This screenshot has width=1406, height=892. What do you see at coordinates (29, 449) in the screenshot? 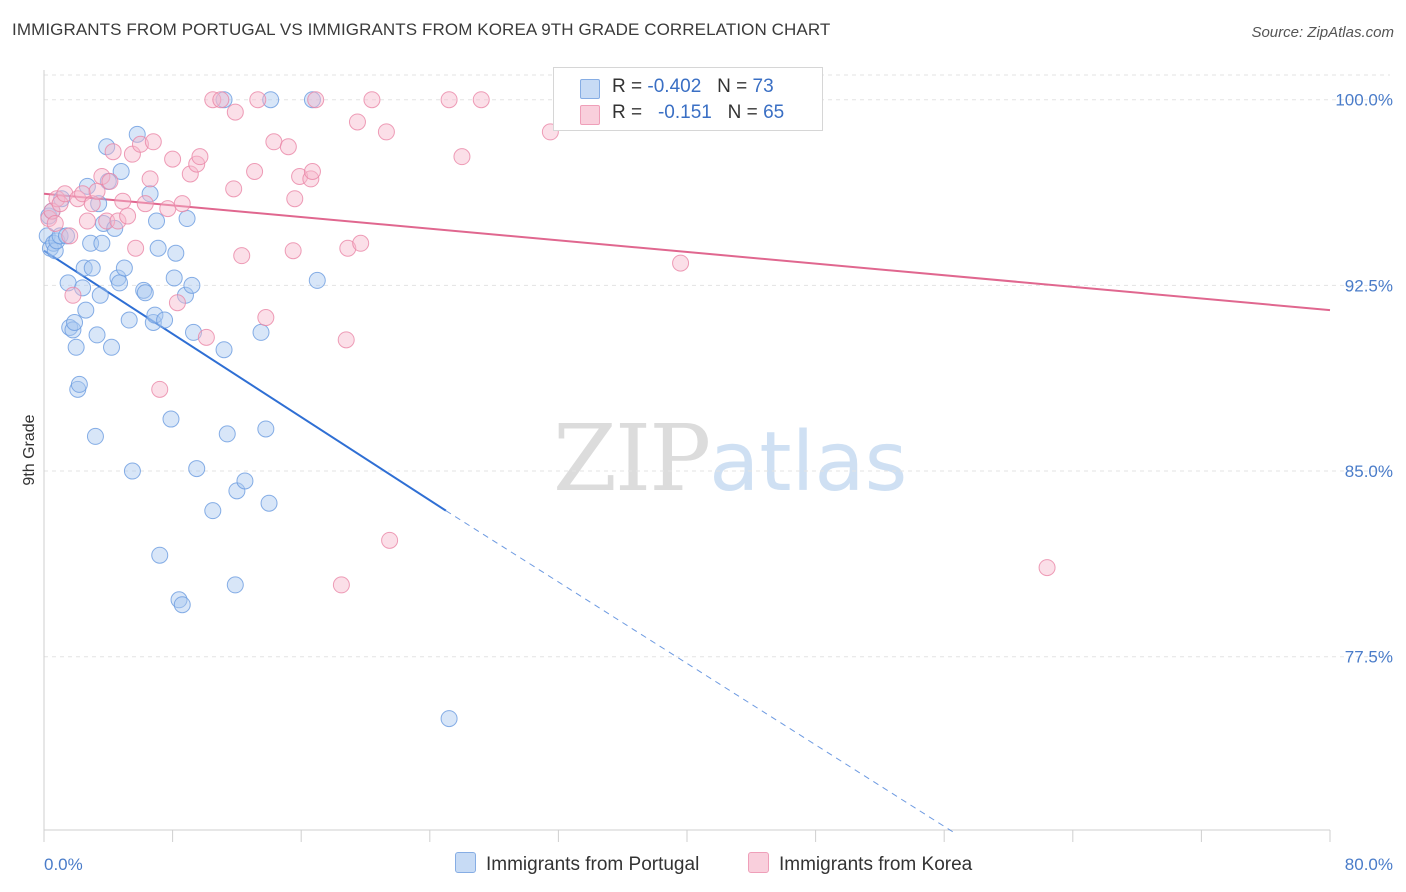
I see `y-axis-title: 9th Grade` at bounding box center [29, 449].